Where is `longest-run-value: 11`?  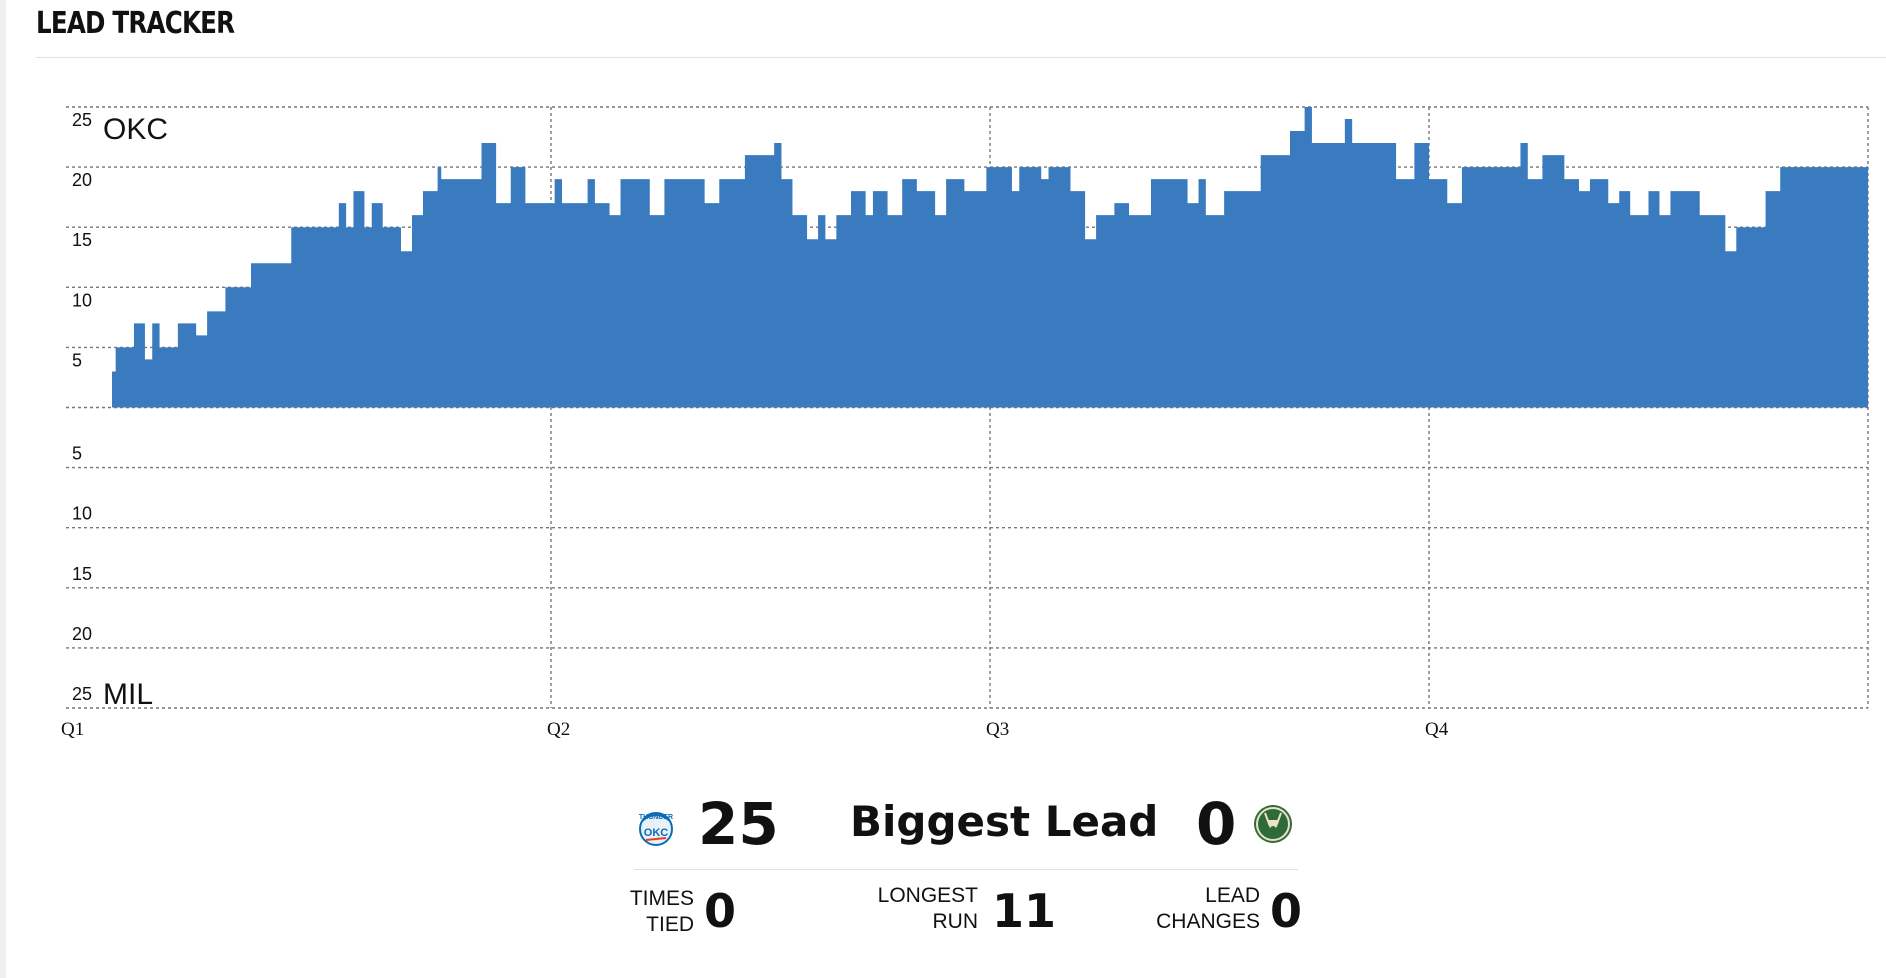 longest-run-value: 11 is located at coordinates (1024, 911).